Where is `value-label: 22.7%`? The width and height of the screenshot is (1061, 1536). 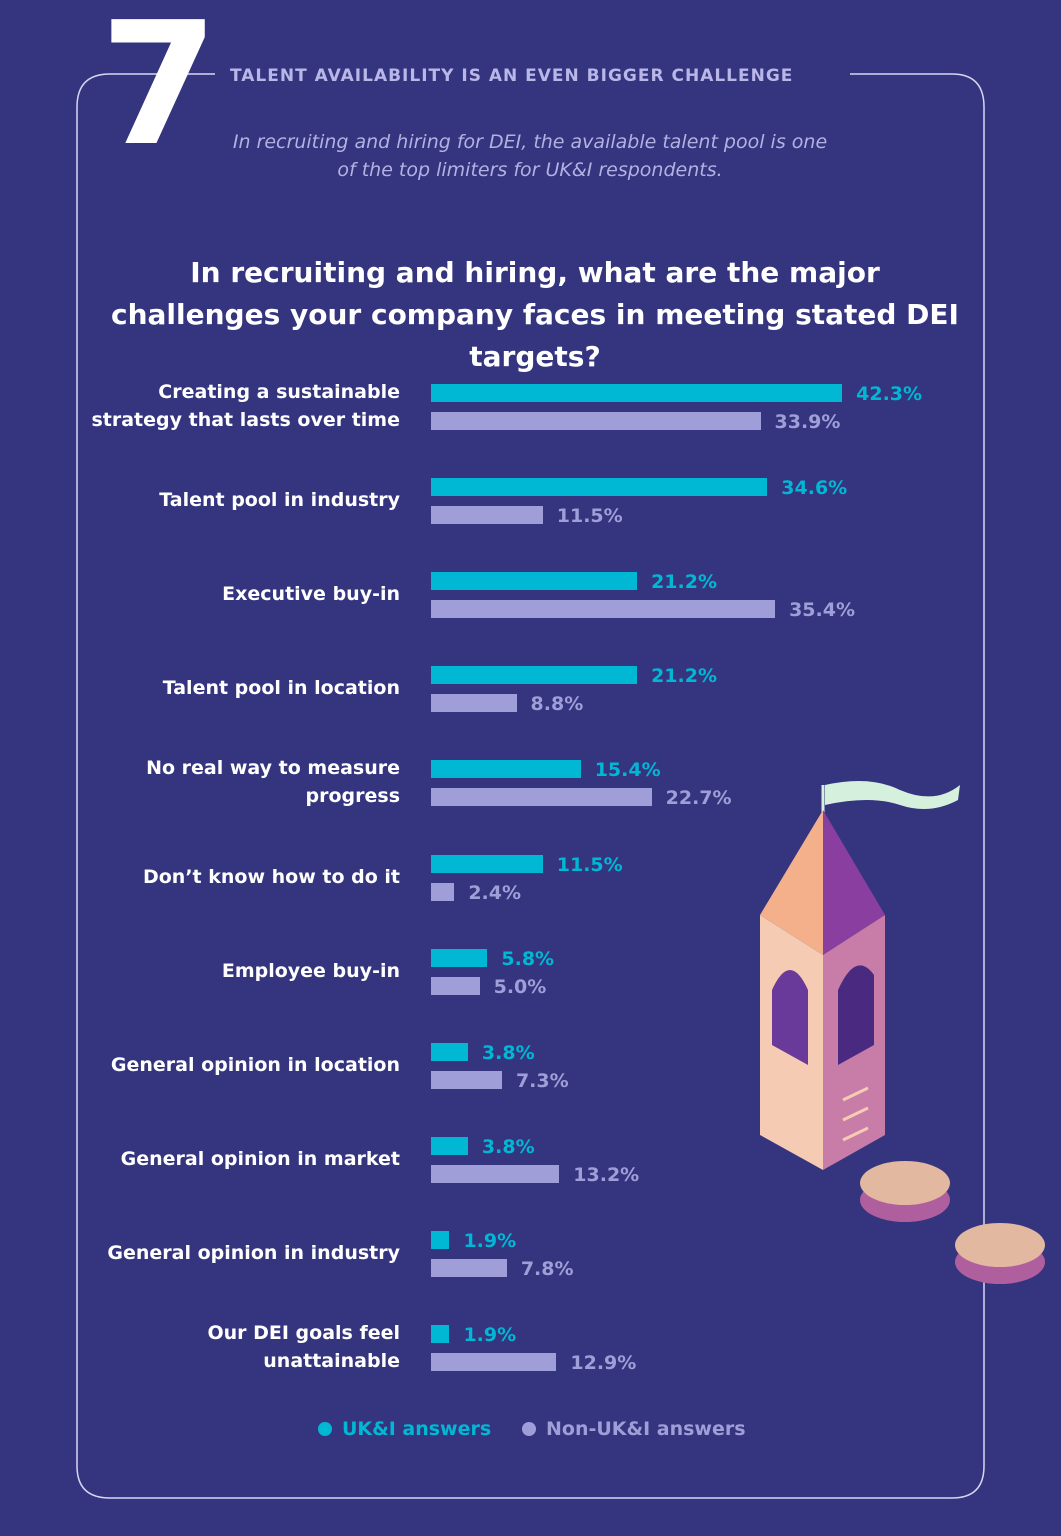 value-label: 22.7% is located at coordinates (698, 798).